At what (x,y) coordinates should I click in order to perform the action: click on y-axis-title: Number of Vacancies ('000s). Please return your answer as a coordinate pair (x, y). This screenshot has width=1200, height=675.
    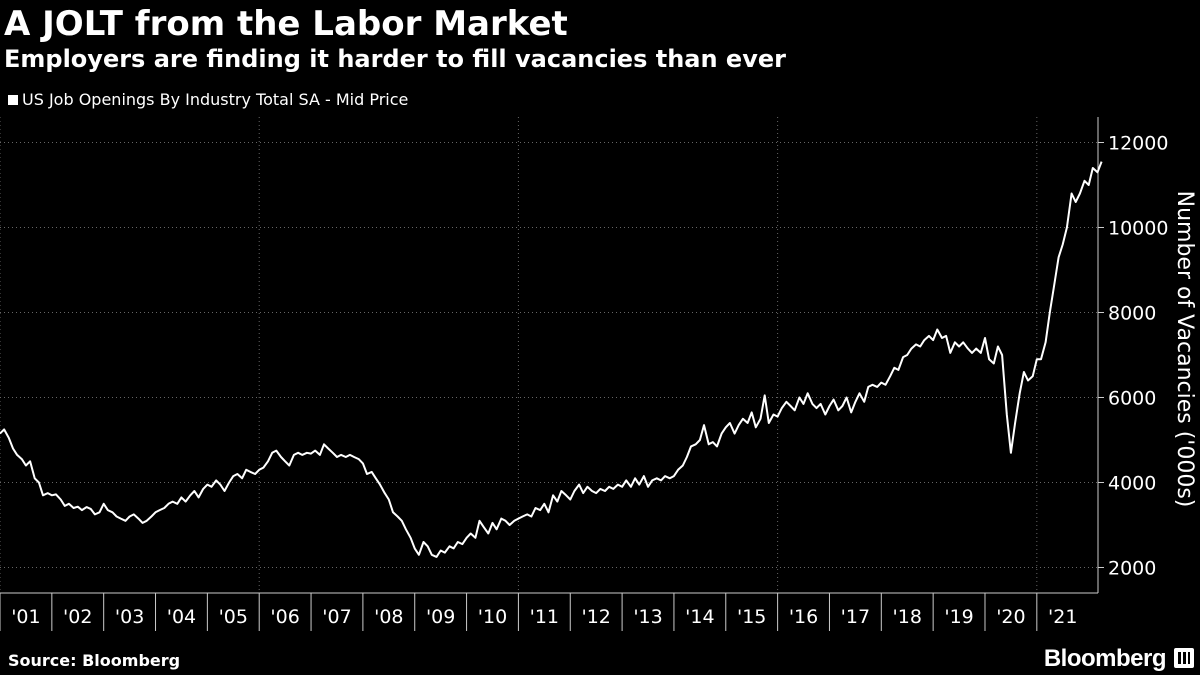
    Looking at the image, I should click on (1184, 349).